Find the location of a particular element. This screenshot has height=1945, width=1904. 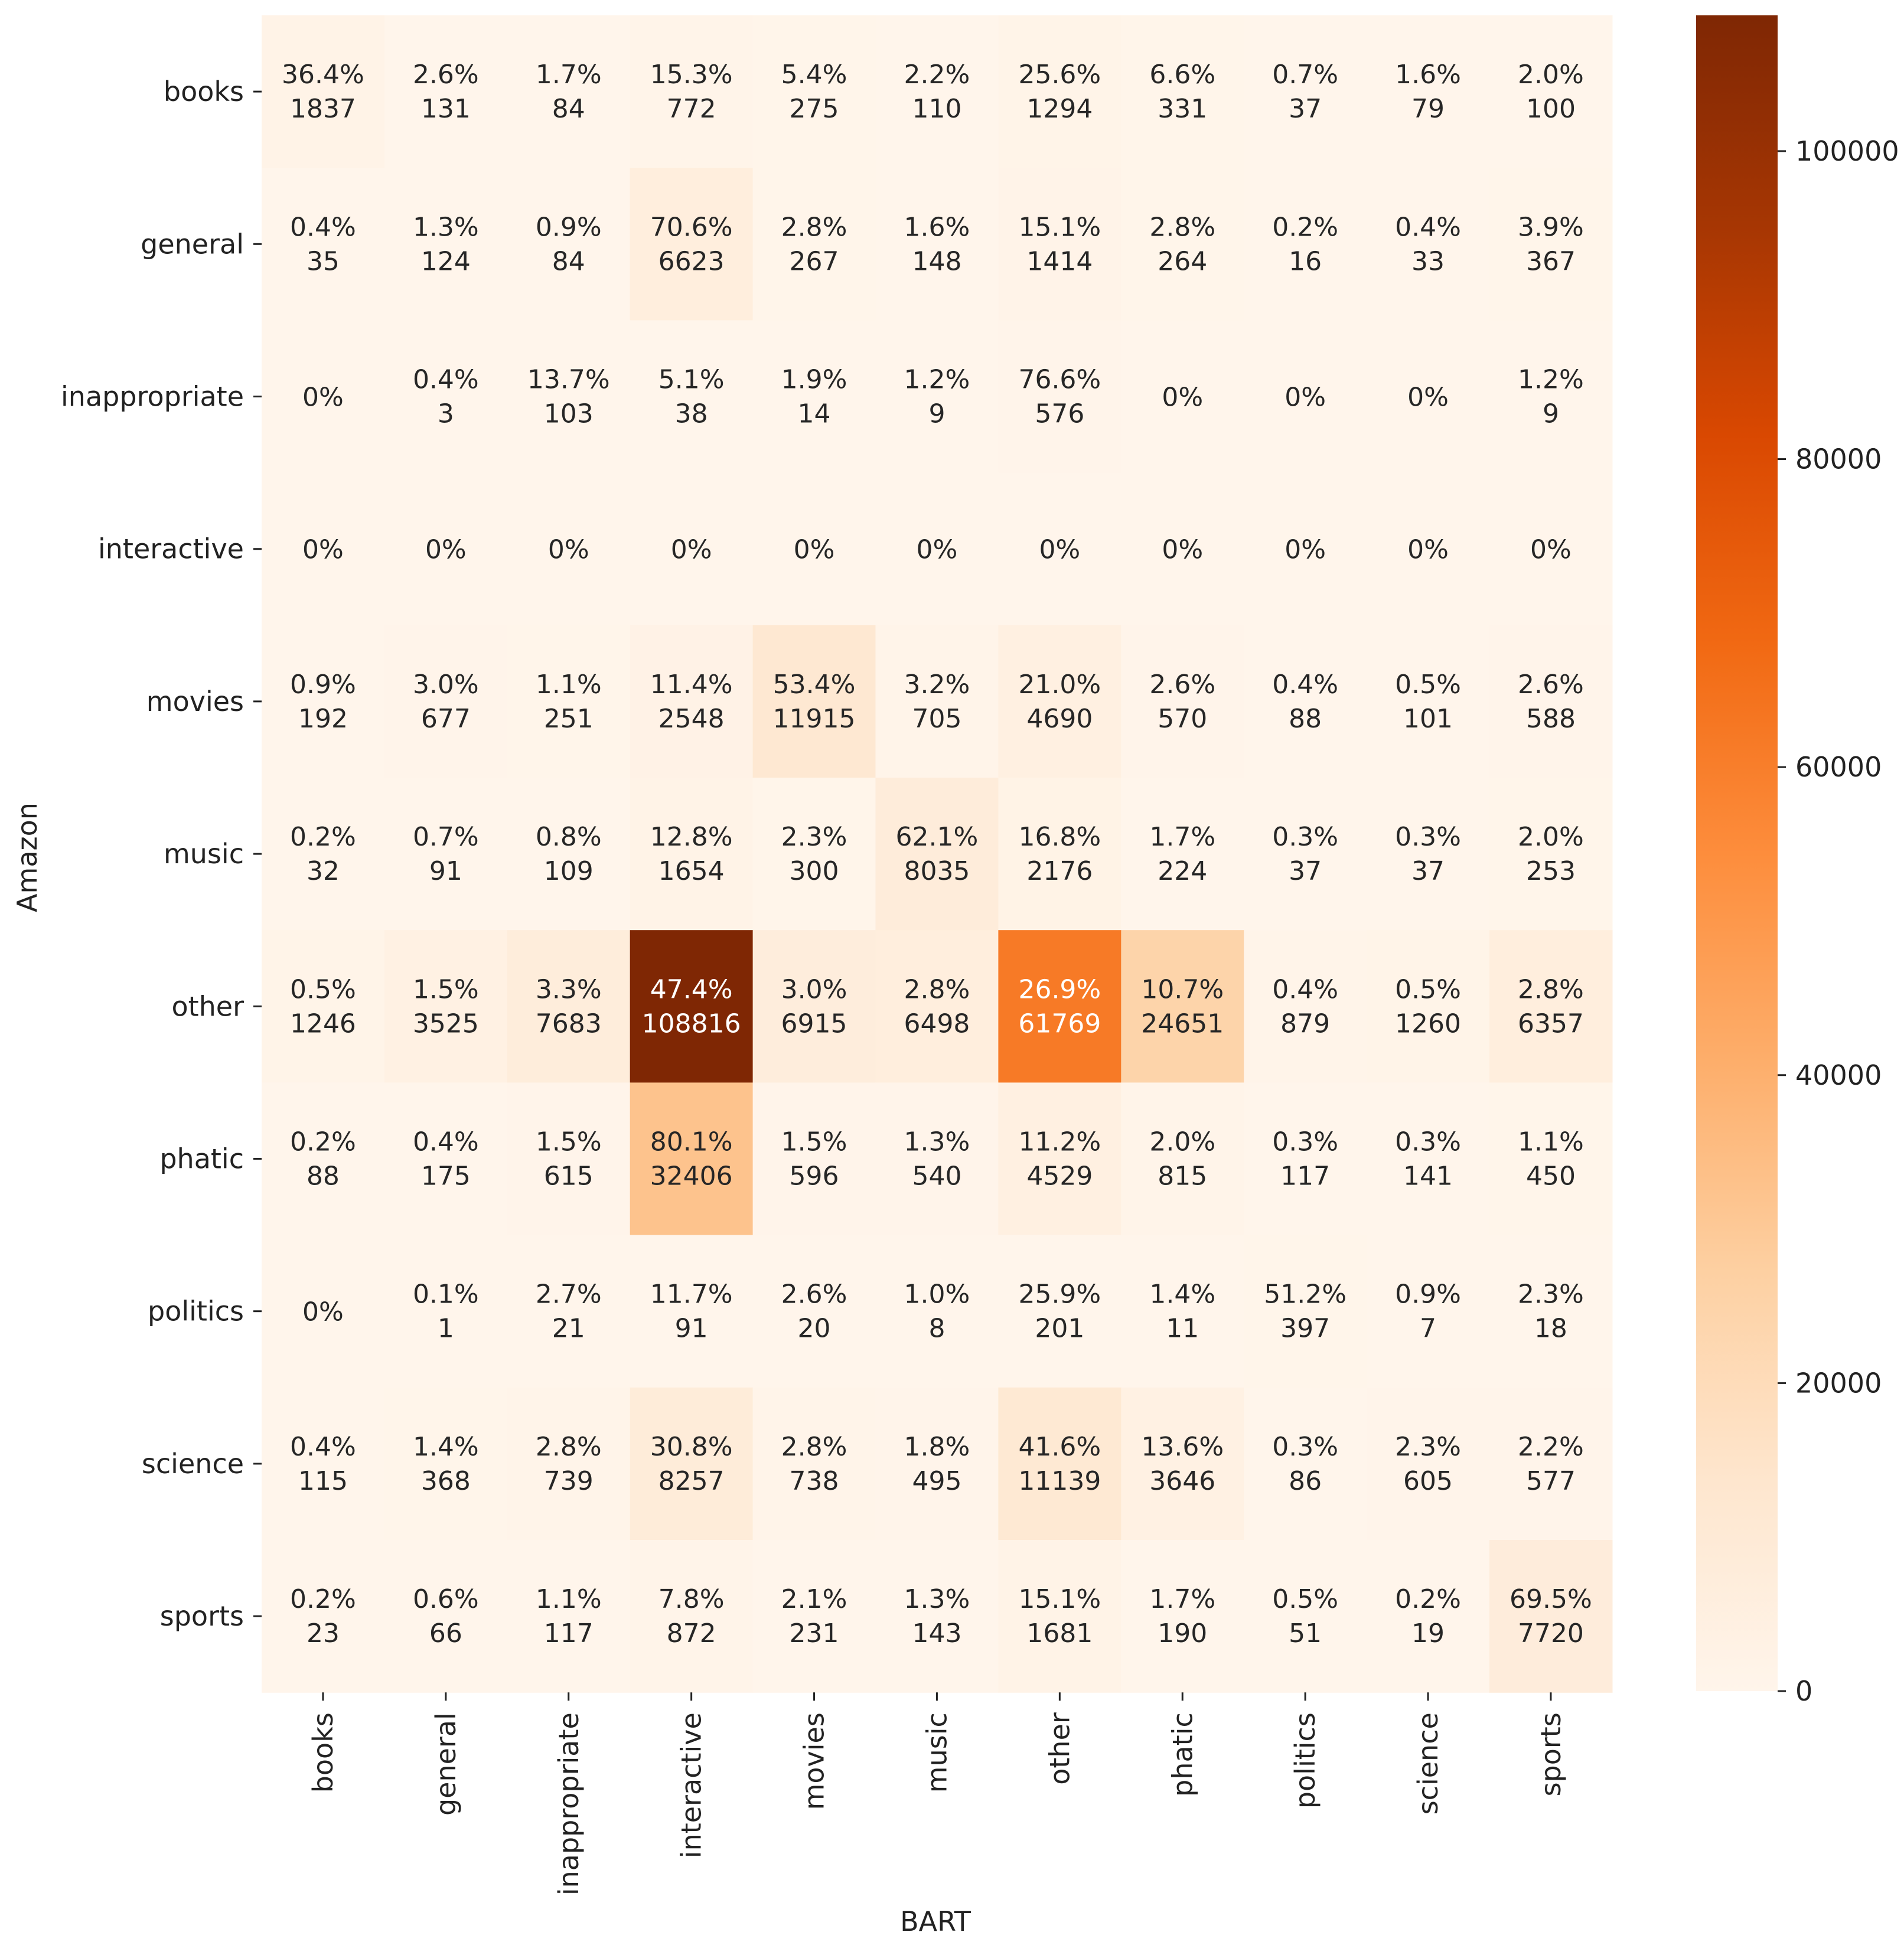

cell-percent-label: 0.3% is located at coordinates (1305, 1142).